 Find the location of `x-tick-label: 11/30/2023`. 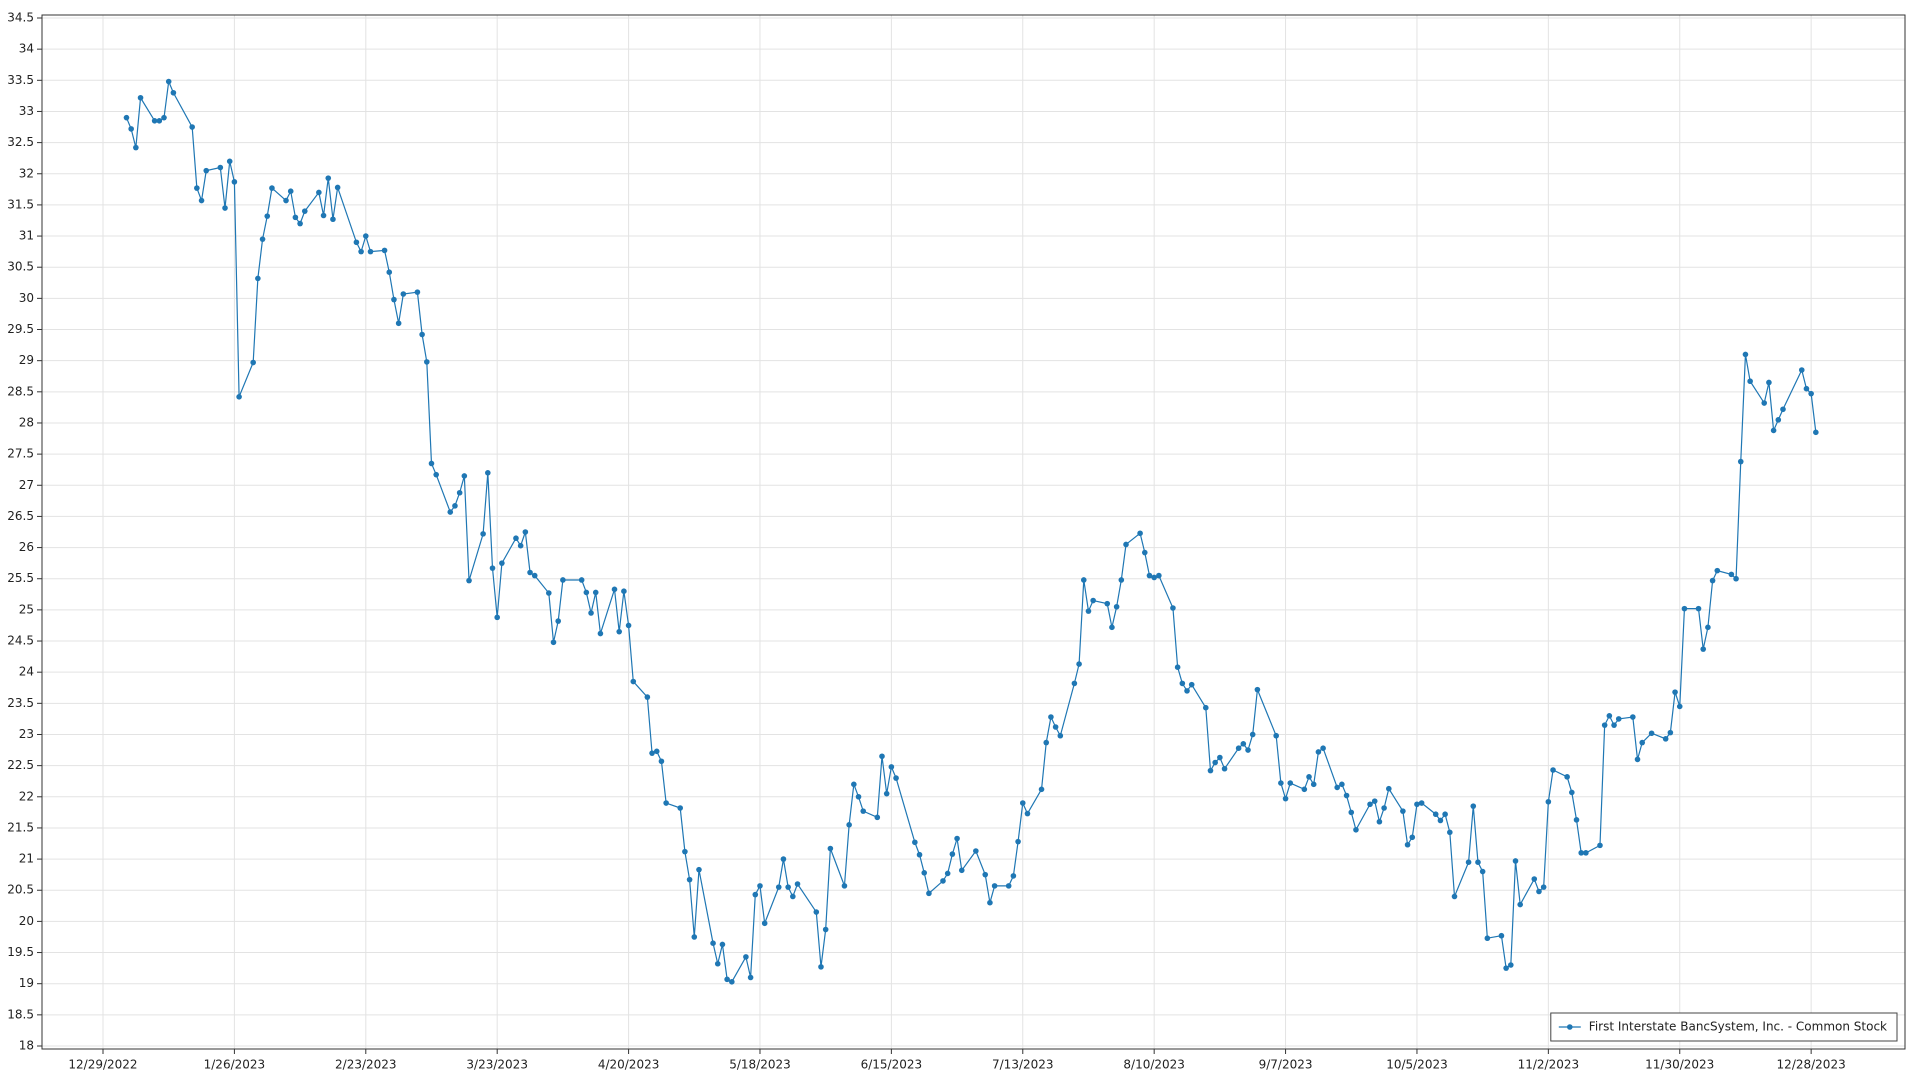

x-tick-label: 11/30/2023 is located at coordinates (1679, 1065).